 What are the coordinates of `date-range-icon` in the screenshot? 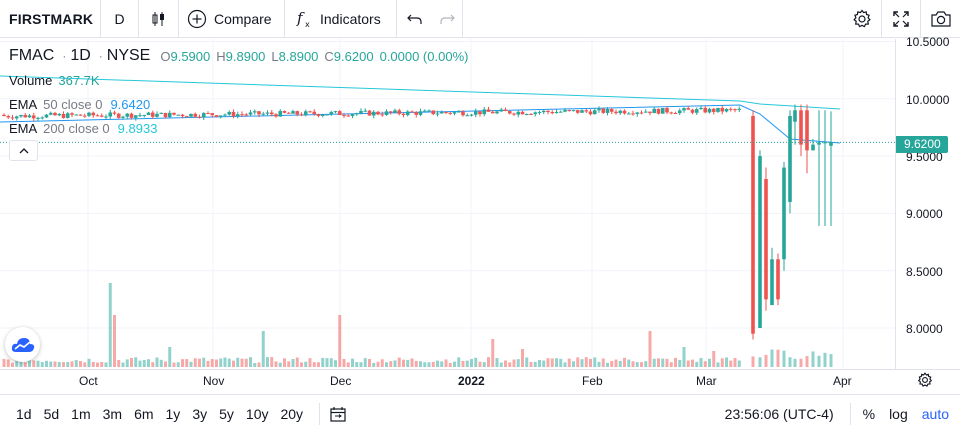 It's located at (338, 414).